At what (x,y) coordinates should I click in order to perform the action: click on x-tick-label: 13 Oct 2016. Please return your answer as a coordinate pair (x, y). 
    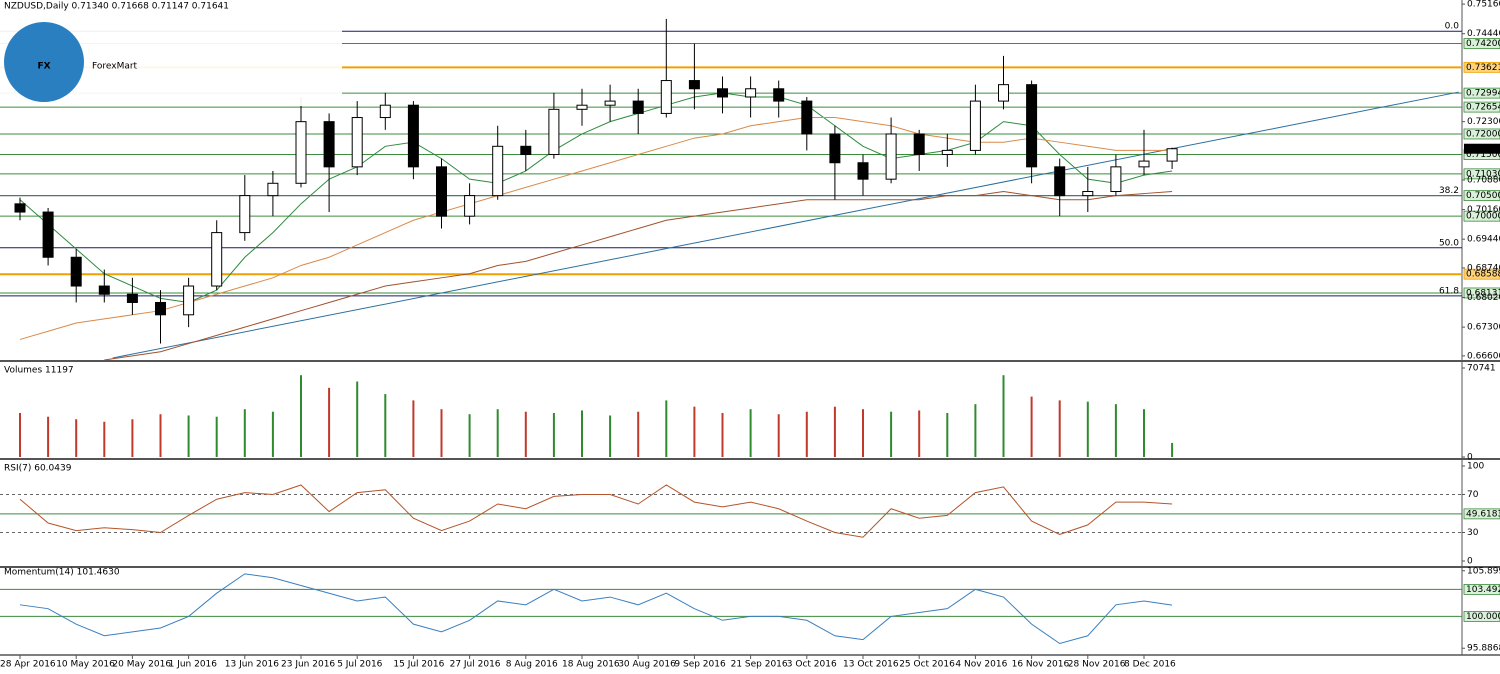
    Looking at the image, I should click on (871, 665).